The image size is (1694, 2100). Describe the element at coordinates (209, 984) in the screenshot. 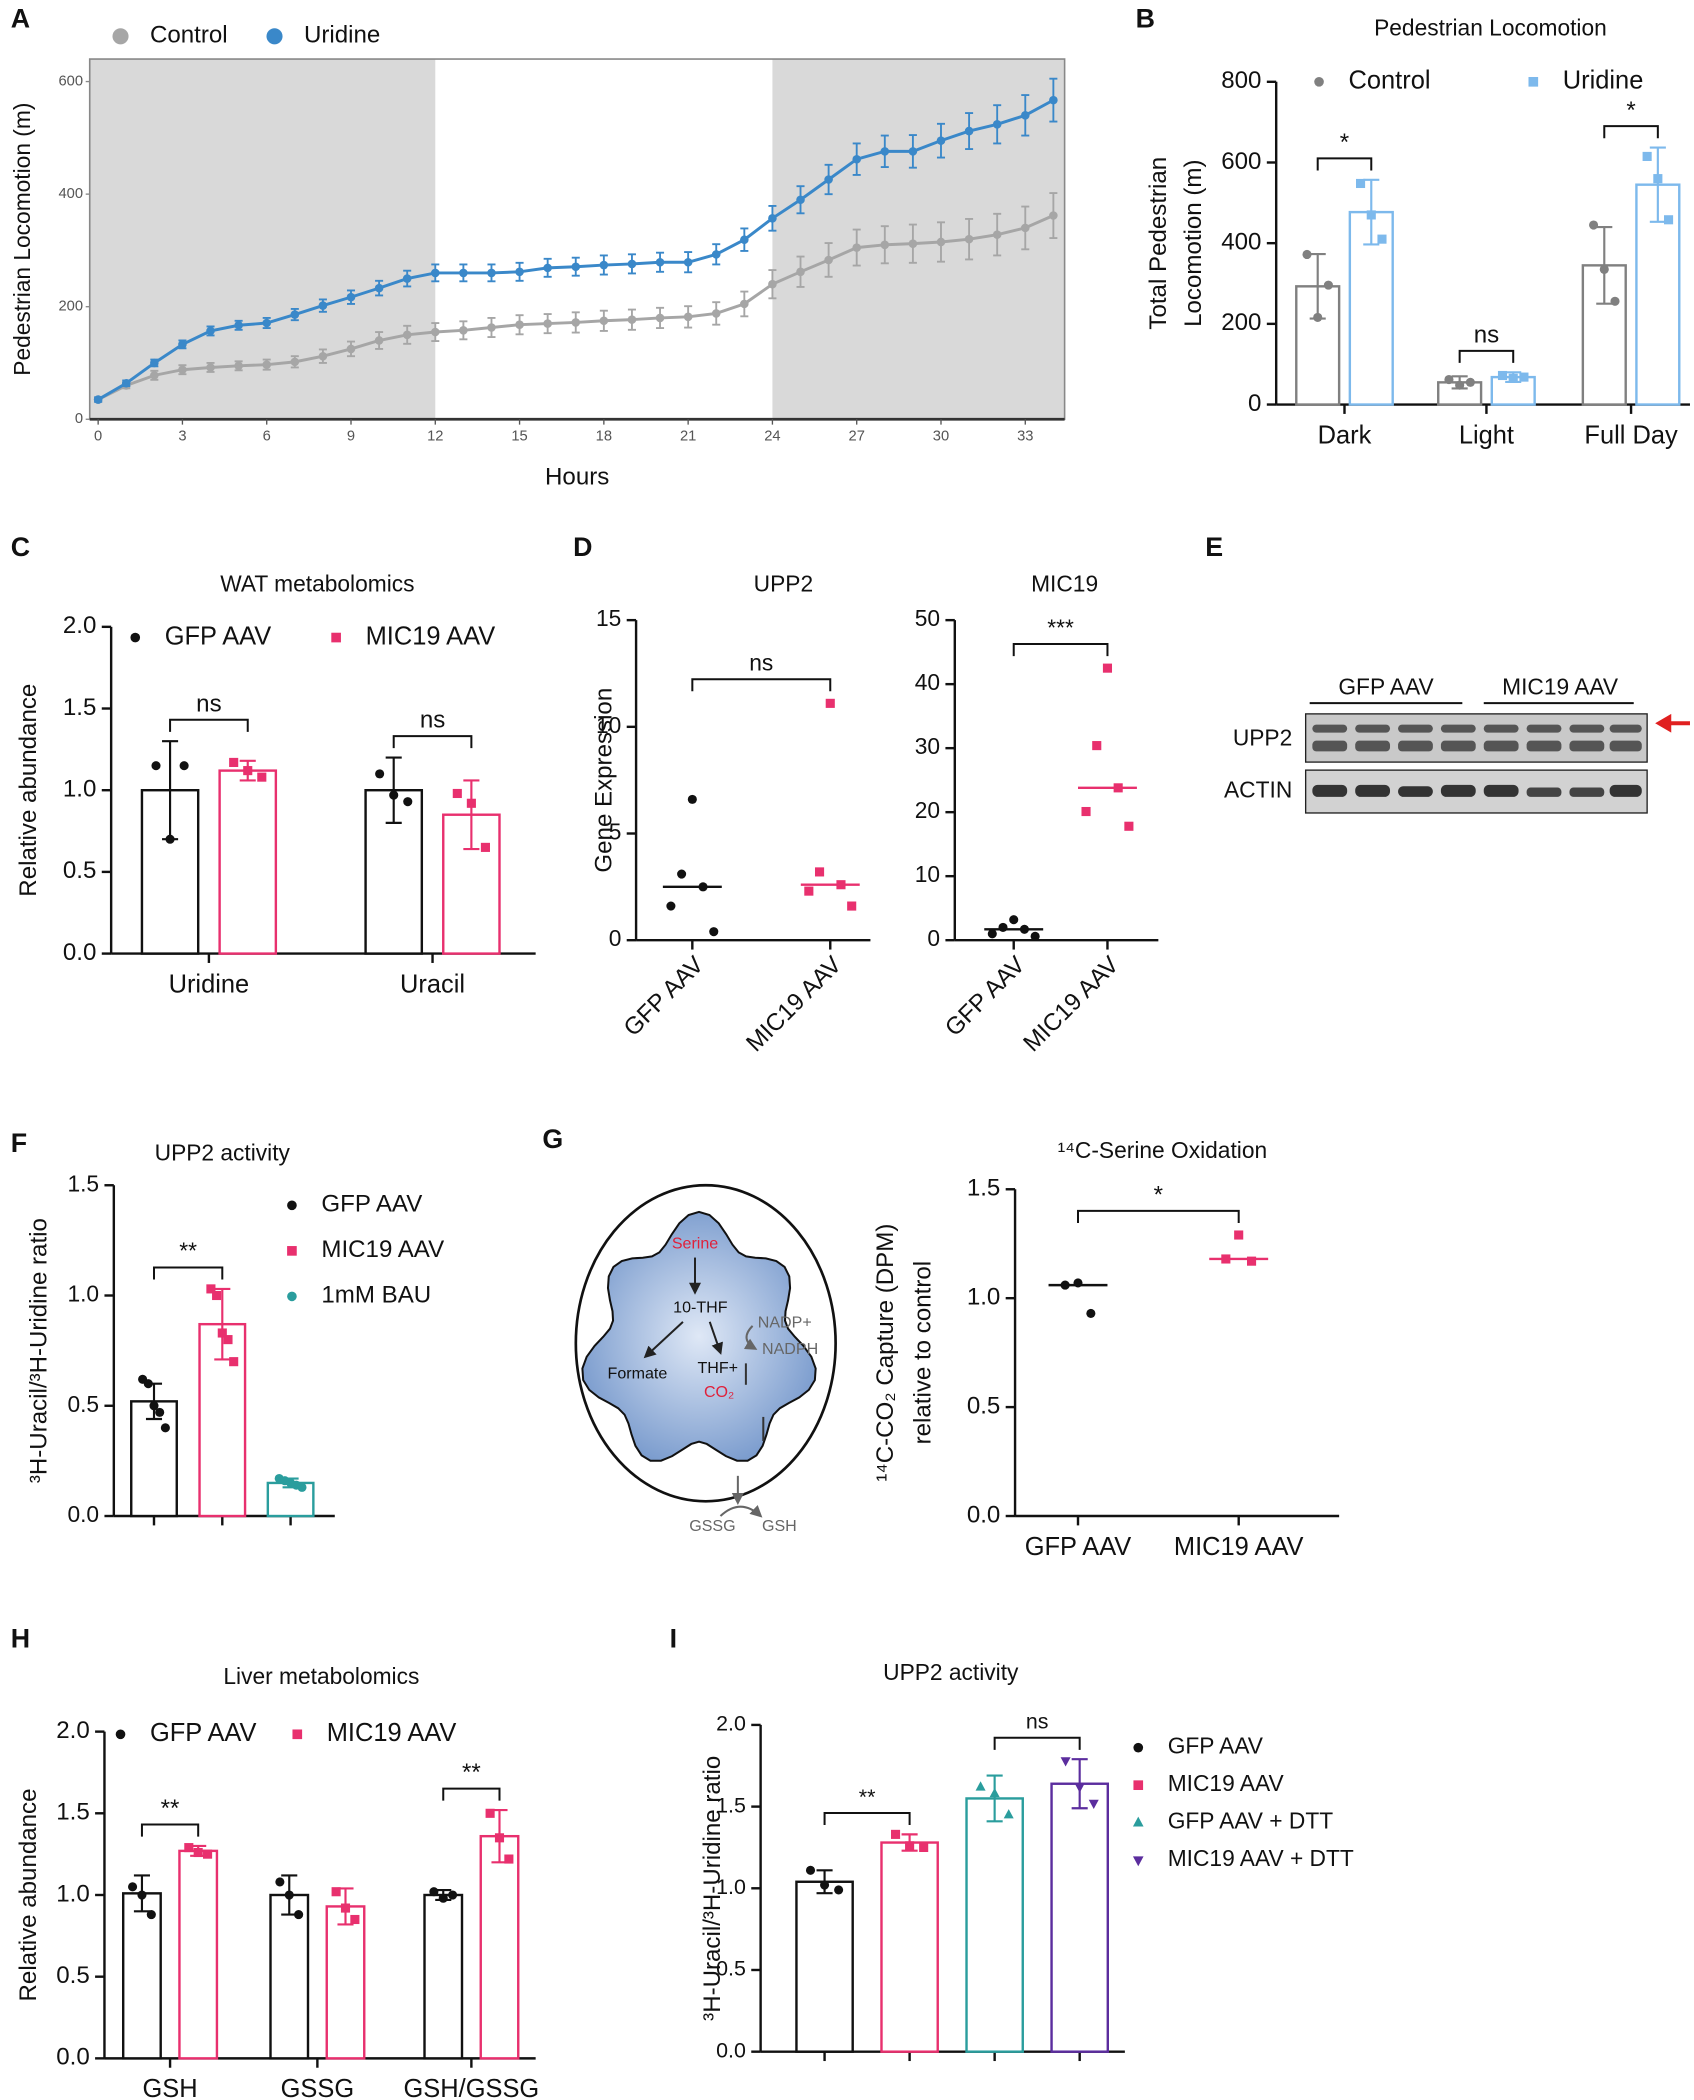

I see `x-tick-label: Uridine` at that location.